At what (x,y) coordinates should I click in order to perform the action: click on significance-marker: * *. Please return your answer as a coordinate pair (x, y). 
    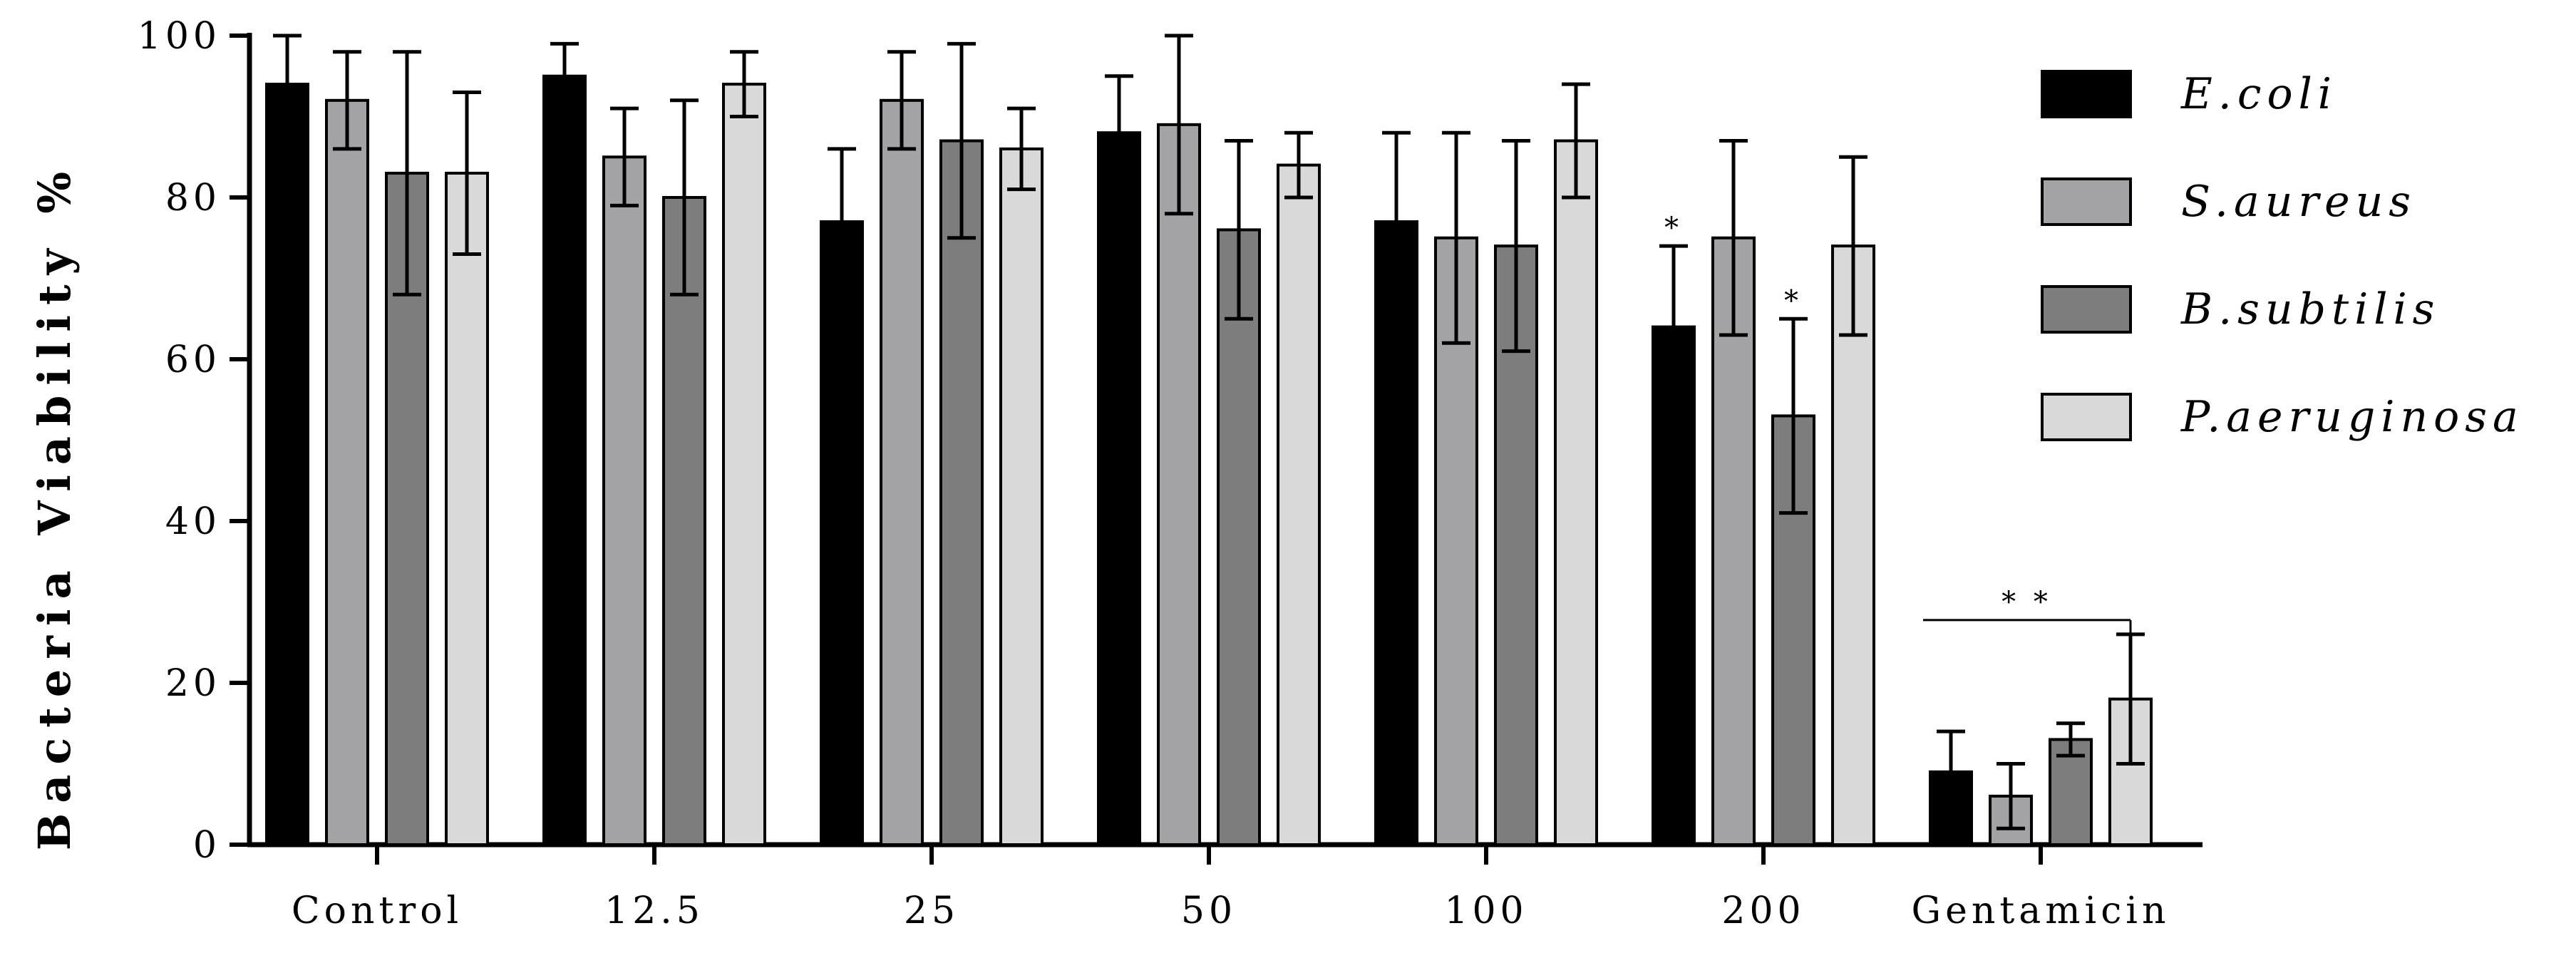
    Looking at the image, I should click on (2026, 602).